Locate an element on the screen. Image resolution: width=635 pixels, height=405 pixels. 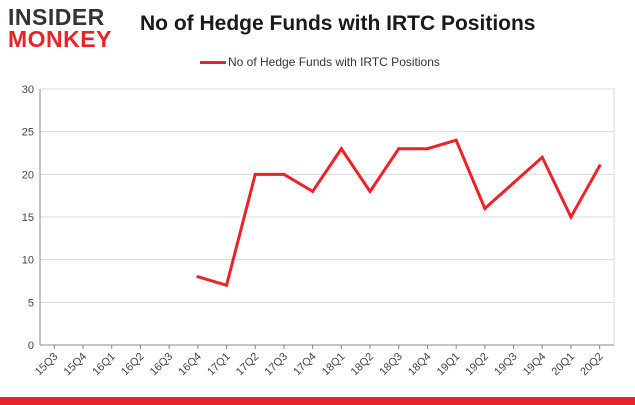
y-tick-label: 10 is located at coordinates (28, 261).